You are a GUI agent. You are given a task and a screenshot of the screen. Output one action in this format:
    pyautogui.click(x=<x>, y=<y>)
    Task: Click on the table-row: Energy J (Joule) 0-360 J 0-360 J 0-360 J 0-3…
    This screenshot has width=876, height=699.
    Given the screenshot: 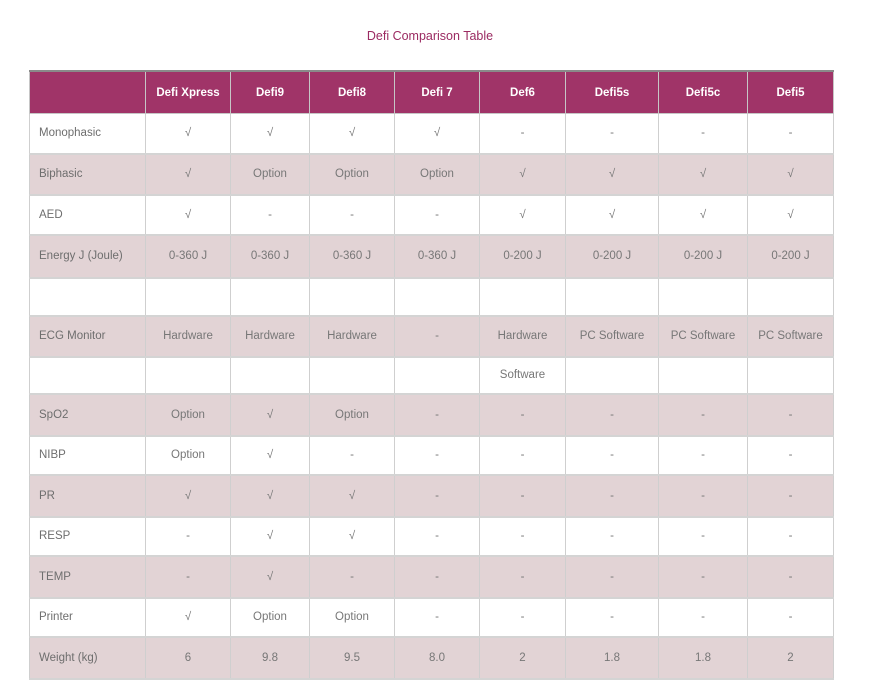 What is the action you would take?
    pyautogui.click(x=431, y=256)
    